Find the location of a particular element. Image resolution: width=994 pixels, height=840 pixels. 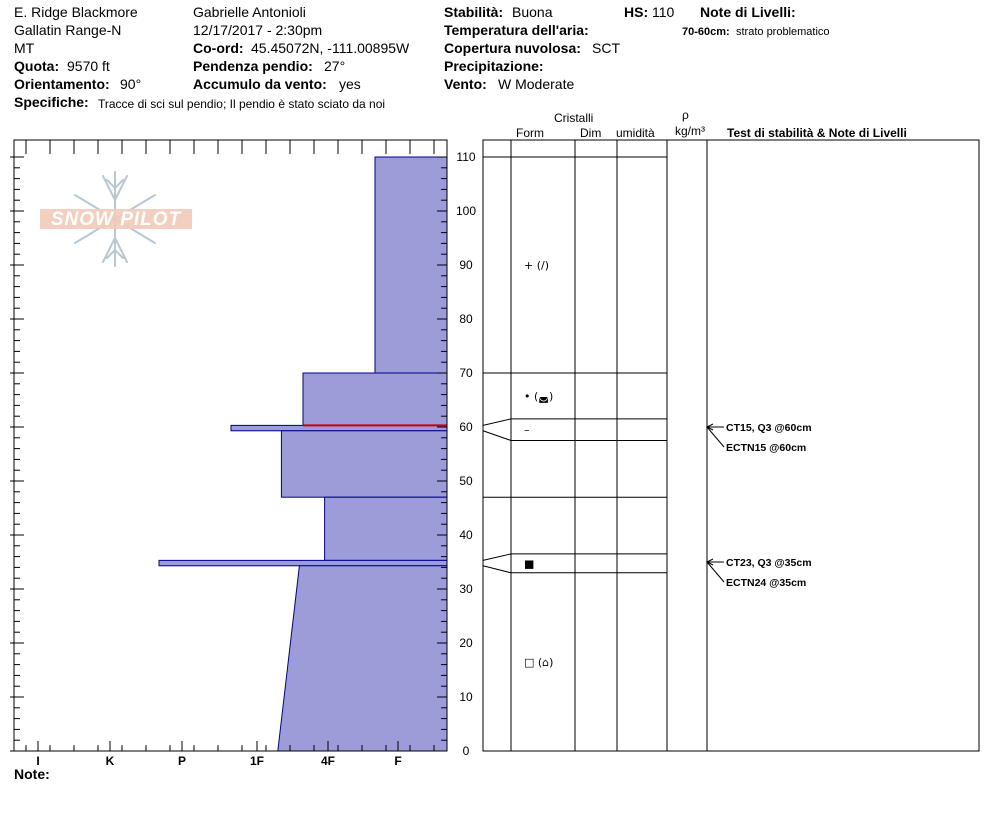

air-temp-label: Temperatura dell'aria: is located at coordinates (516, 30).